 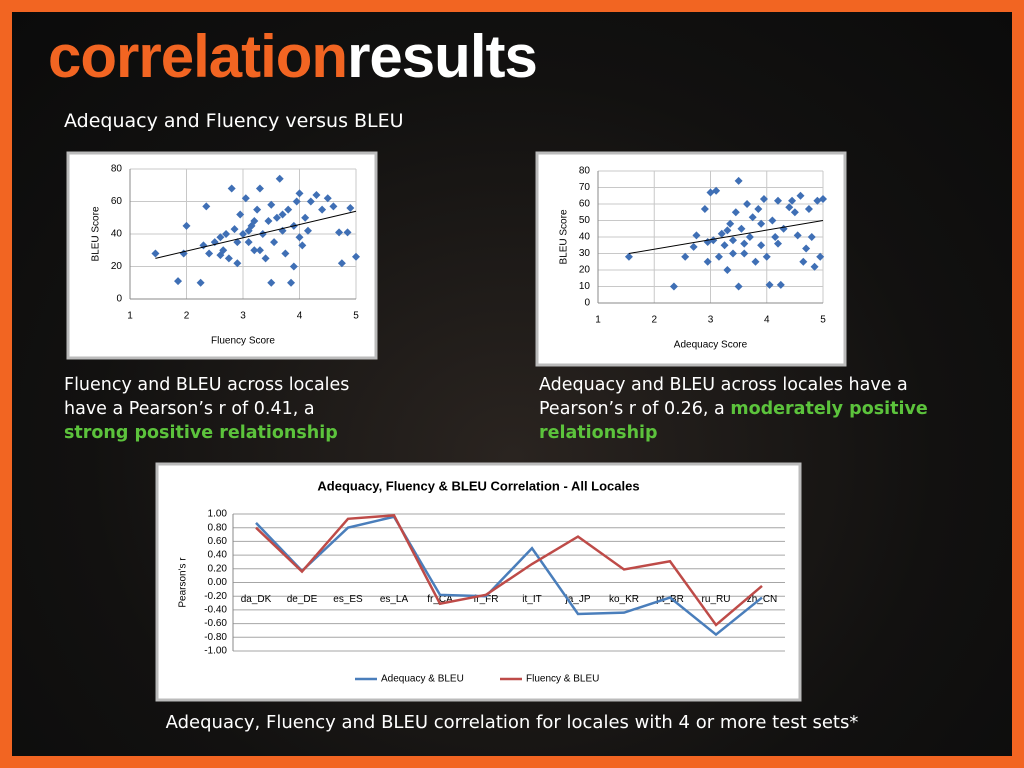 I want to click on y-tick-label: 0.60, so click(x=218, y=541).